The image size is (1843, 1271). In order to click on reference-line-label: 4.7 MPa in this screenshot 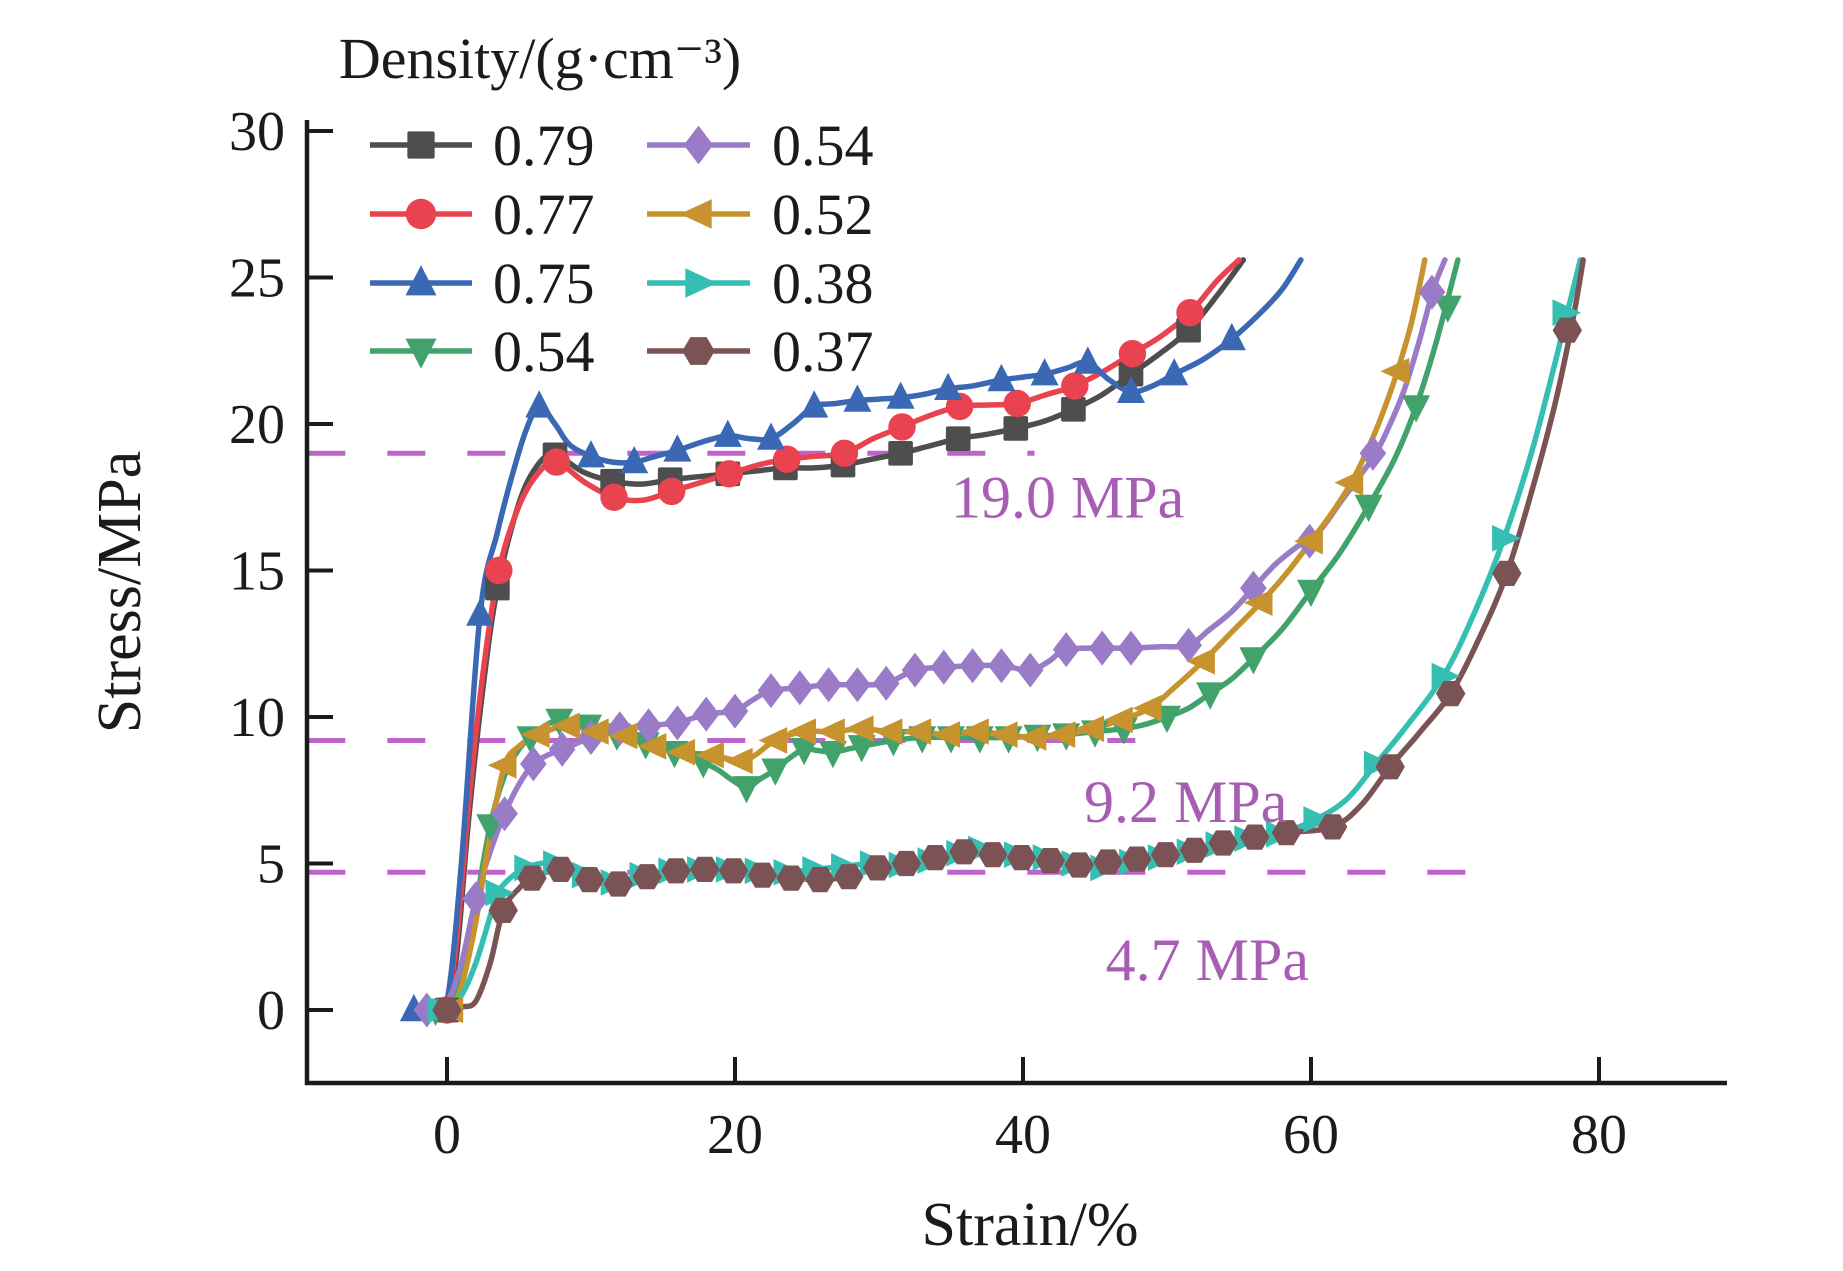, I will do `click(1207, 960)`.